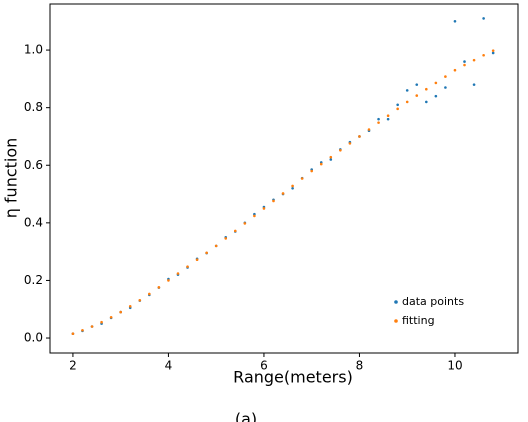 Image resolution: width=528 pixels, height=422 pixels. Describe the element at coordinates (293, 377) in the screenshot. I see `x-axis-label: Range(meters)` at that location.